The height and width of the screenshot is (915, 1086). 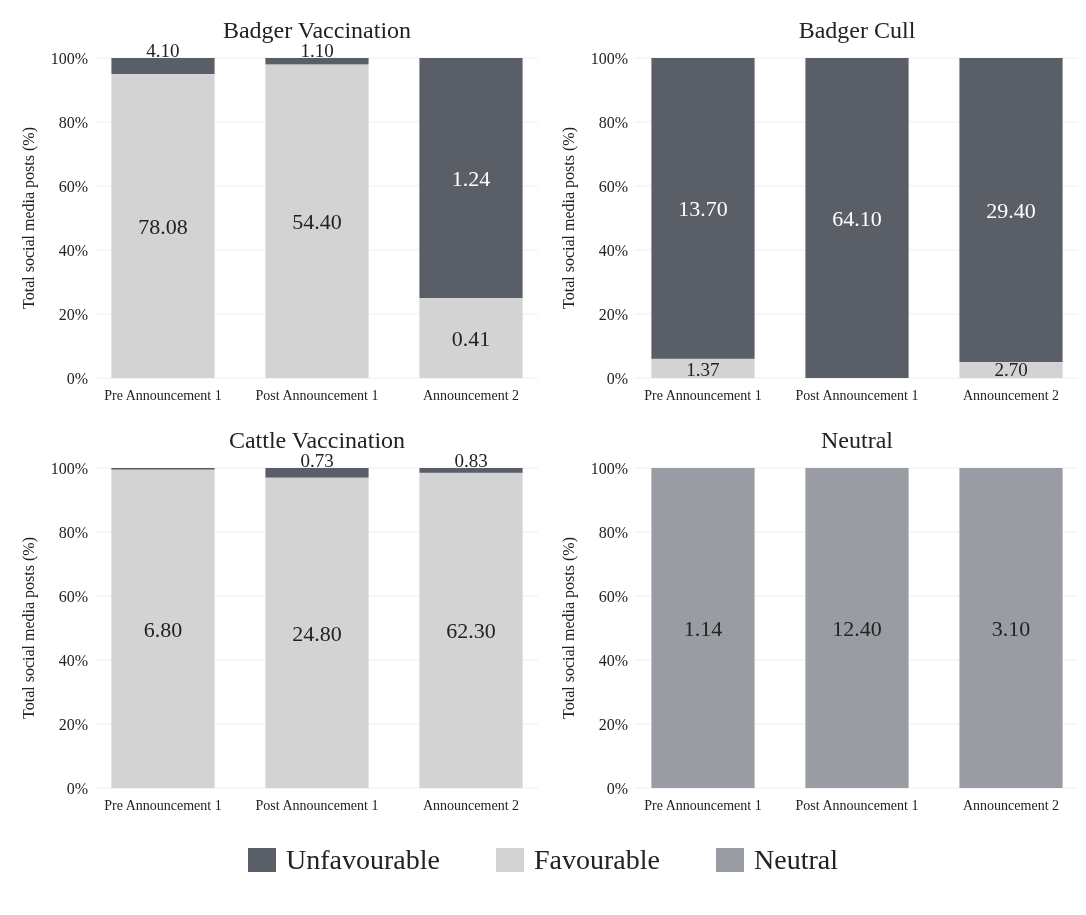 I want to click on annotation: 6.80, so click(x=163, y=629).